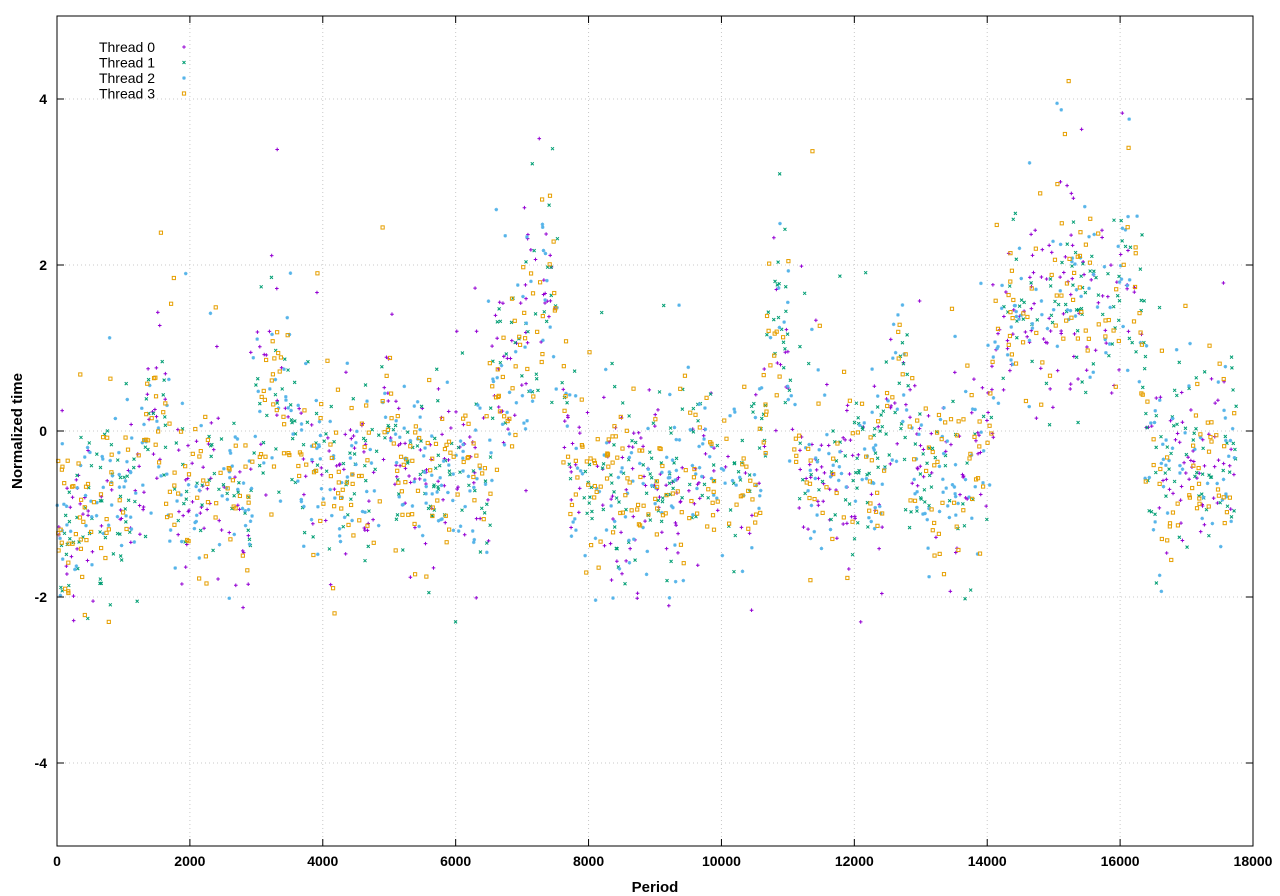 The width and height of the screenshot is (1280, 896). What do you see at coordinates (43, 431) in the screenshot?
I see `y-tick-label: 0` at bounding box center [43, 431].